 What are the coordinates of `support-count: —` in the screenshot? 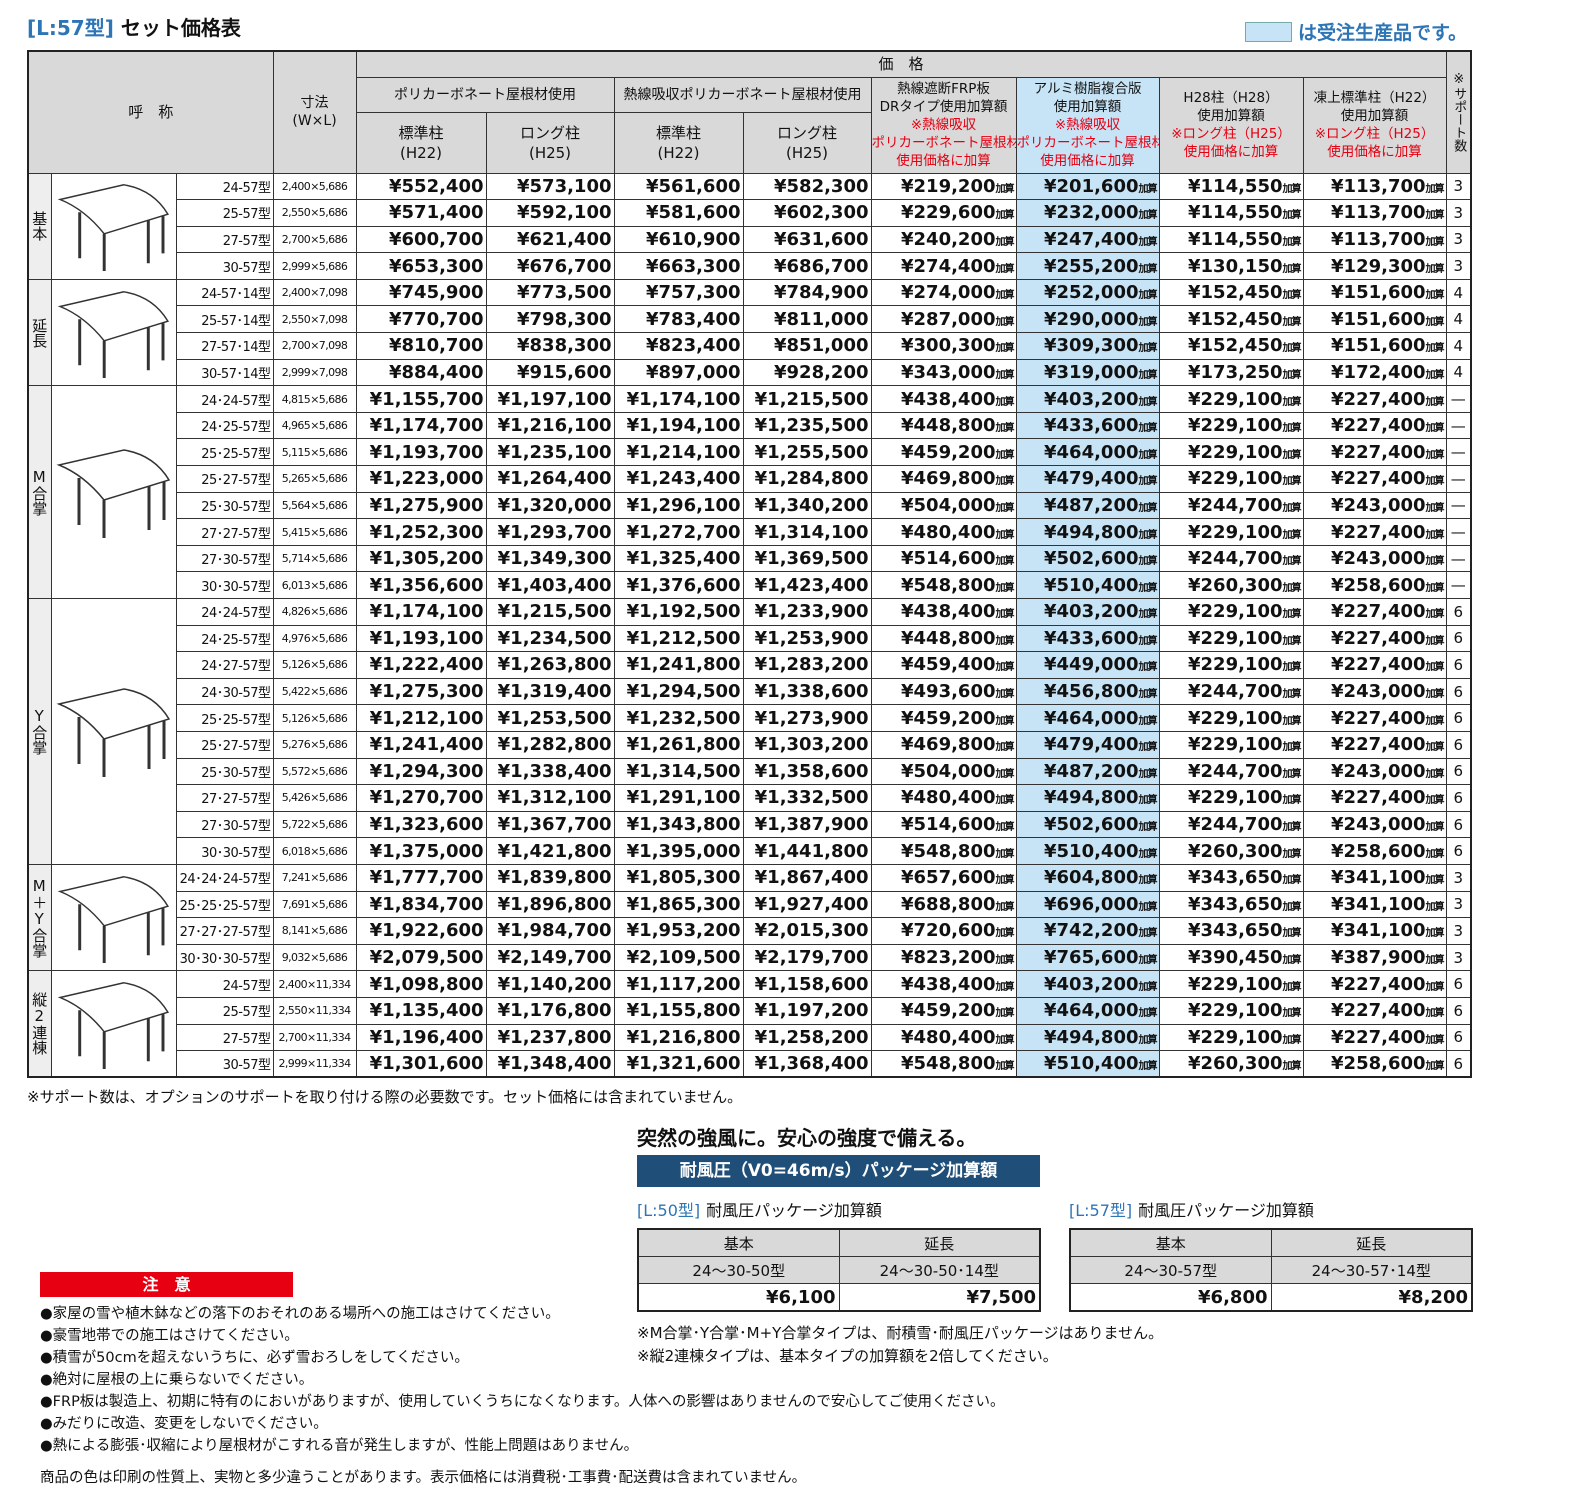 It's located at (1458, 505).